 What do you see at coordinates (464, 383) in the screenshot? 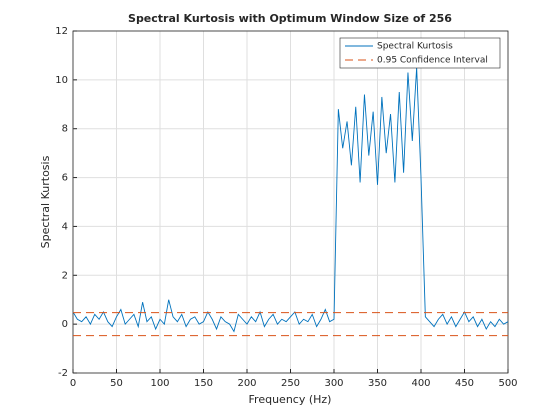
I see `x-tick-label: 450` at bounding box center [464, 383].